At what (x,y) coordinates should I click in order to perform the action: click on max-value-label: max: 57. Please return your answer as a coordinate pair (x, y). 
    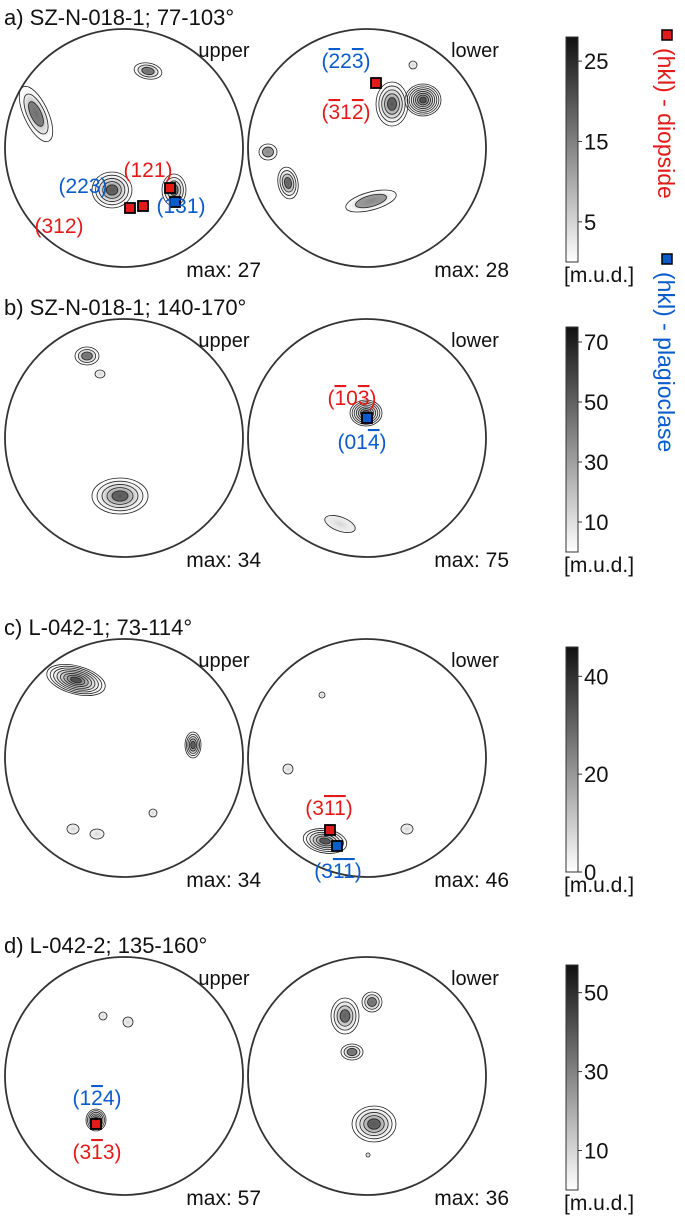
    Looking at the image, I should click on (223, 1198).